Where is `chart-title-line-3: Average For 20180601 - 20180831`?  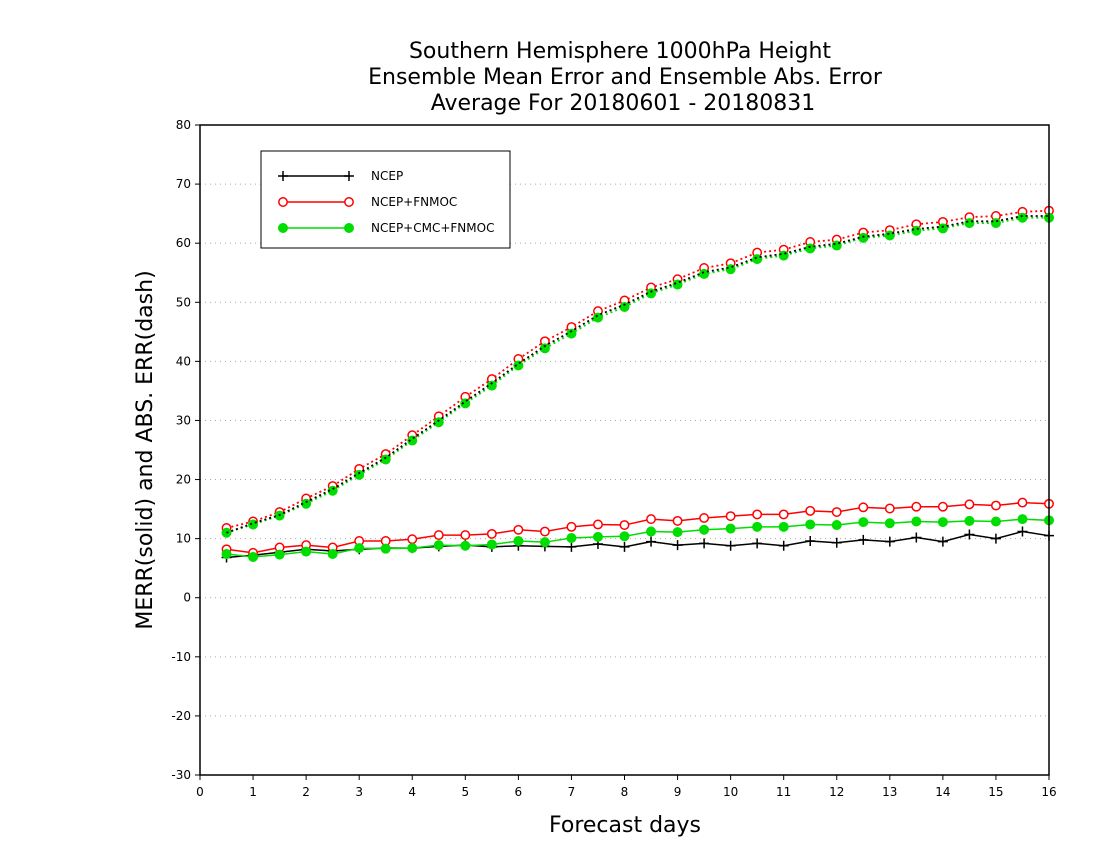
chart-title-line-3: Average For 20180601 - 20180831 is located at coordinates (623, 103).